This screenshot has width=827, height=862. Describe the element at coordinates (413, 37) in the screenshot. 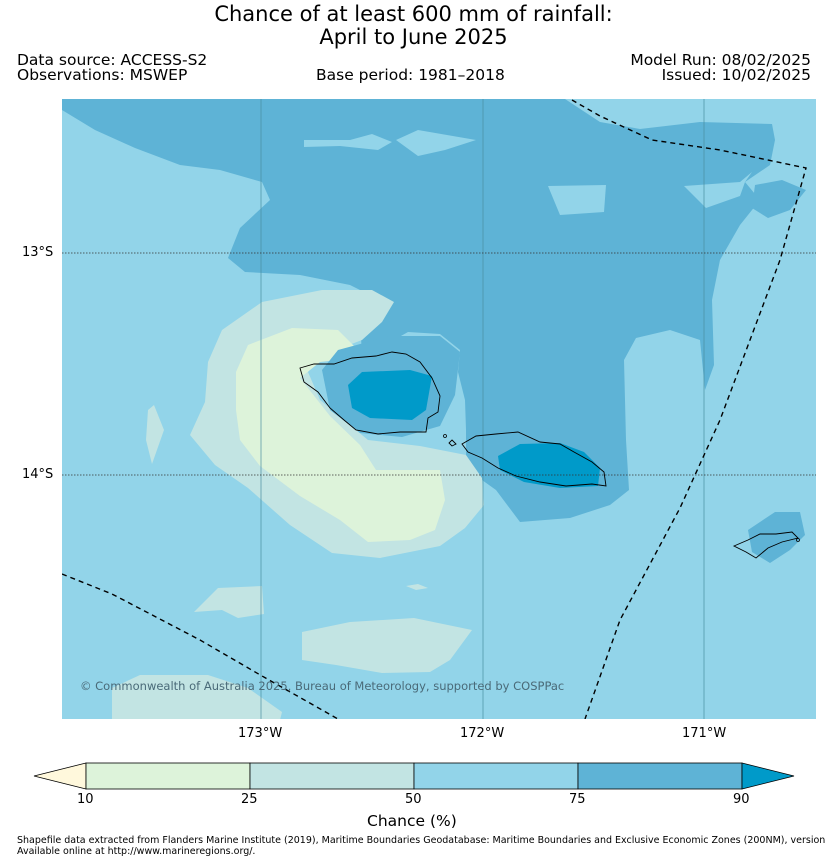

I see `map-title-line2: April to June 2025` at that location.